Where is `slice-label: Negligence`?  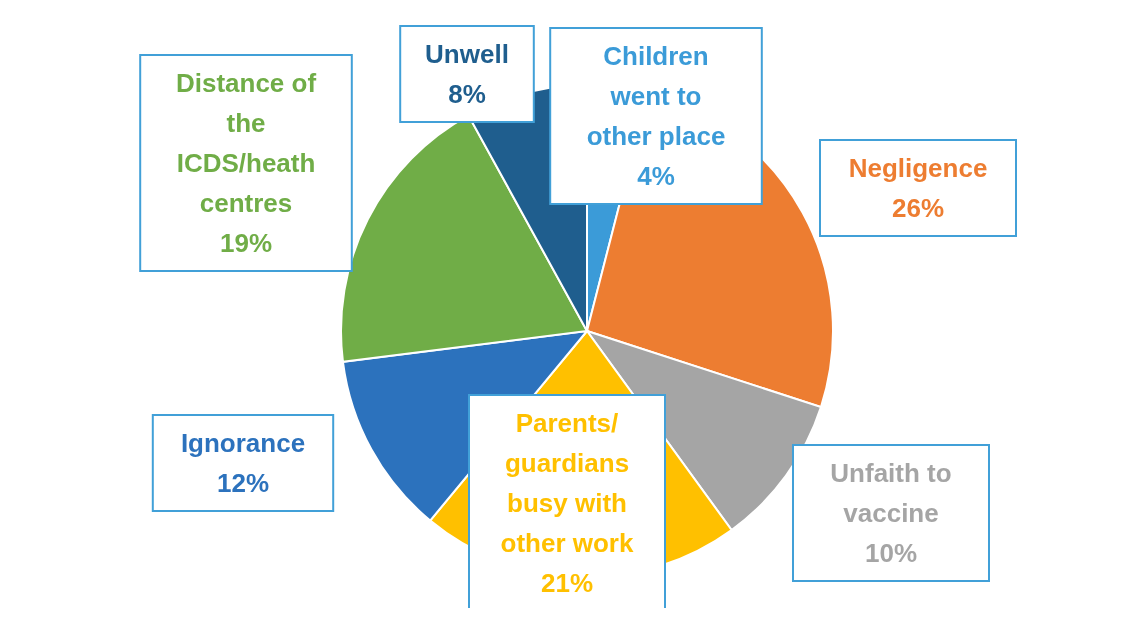
slice-label: Negligence is located at coordinates (918, 168).